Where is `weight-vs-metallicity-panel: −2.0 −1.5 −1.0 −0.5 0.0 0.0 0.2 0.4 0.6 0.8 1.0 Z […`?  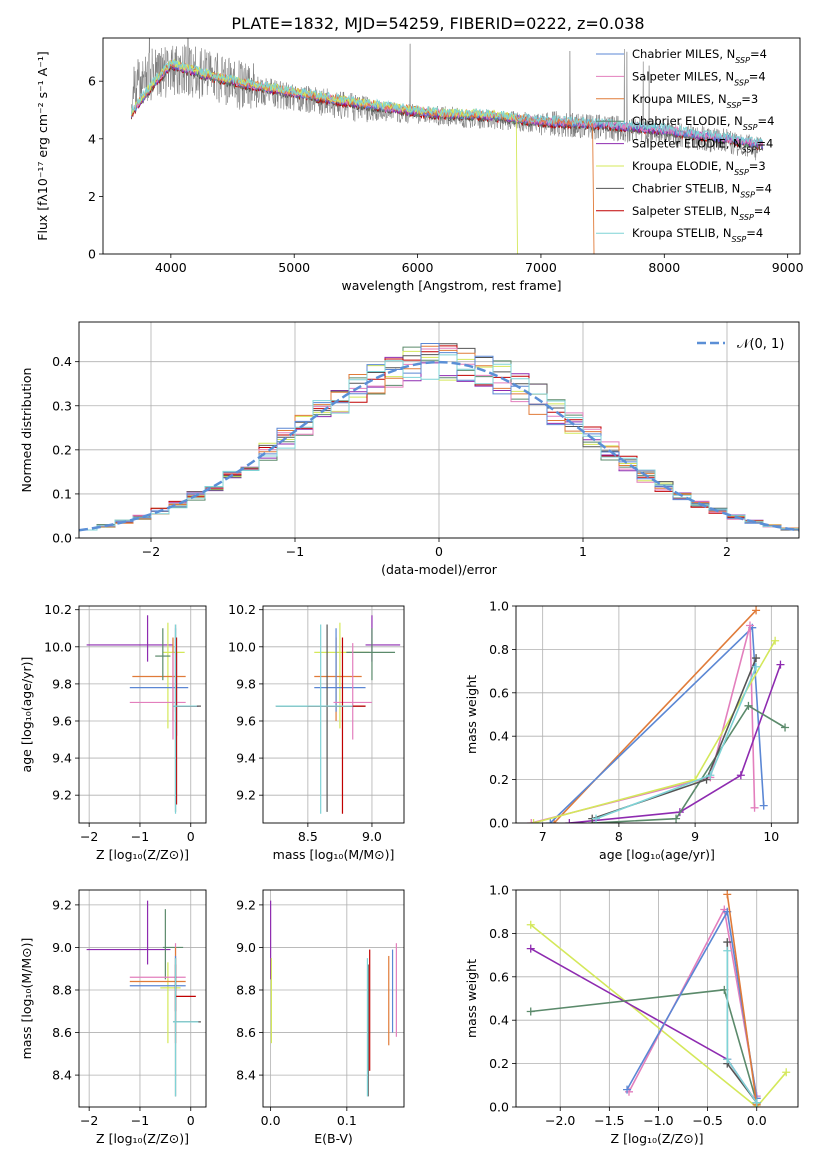
weight-vs-metallicity-panel: −2.0 −1.5 −1.0 −0.5 0.0 0.0 0.2 0.4 0.6 0.8 1.0 Z [… is located at coordinates (631, 1014).